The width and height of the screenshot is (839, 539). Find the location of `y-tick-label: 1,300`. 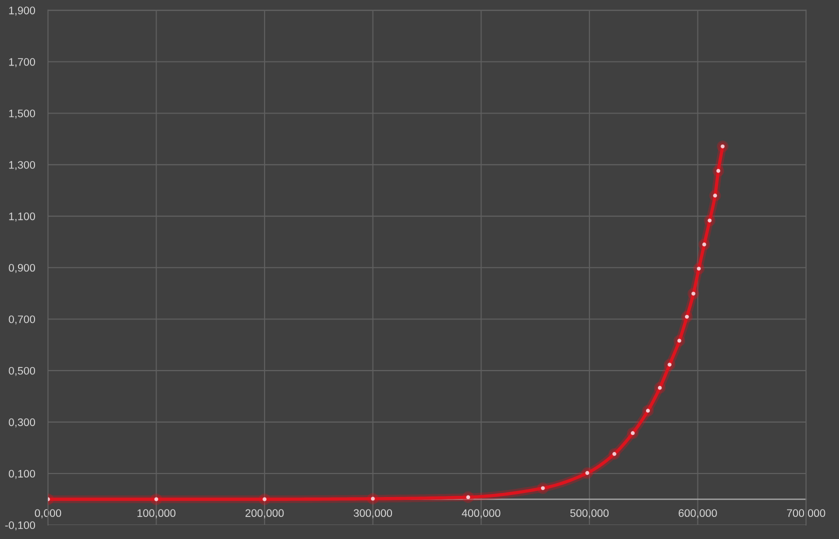

y-tick-label: 1,300 is located at coordinates (22, 165).